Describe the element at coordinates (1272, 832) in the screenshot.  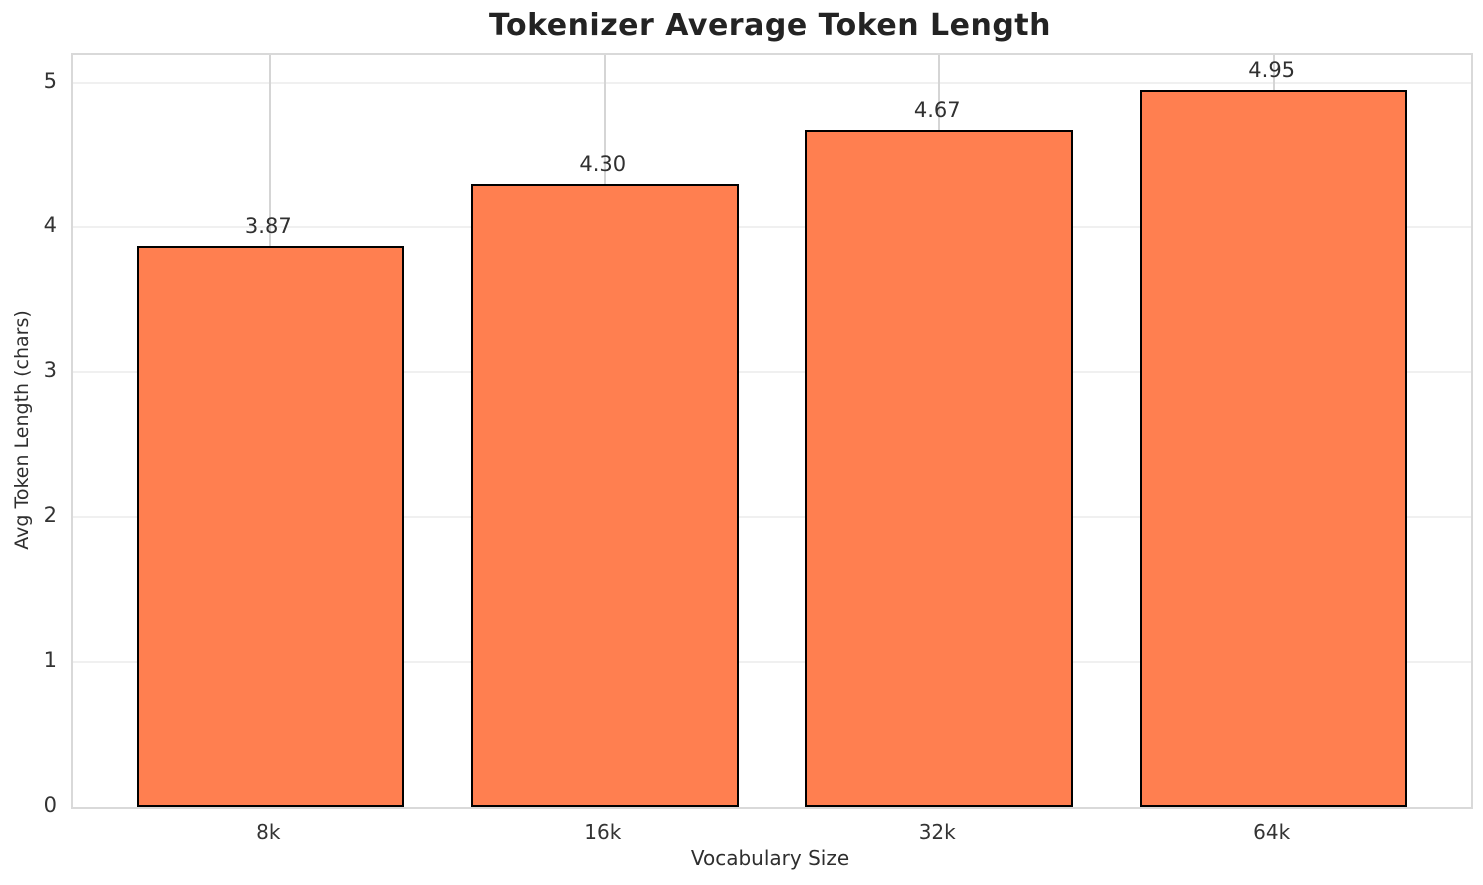
I see `x-tick-label-64k: 64k` at that location.